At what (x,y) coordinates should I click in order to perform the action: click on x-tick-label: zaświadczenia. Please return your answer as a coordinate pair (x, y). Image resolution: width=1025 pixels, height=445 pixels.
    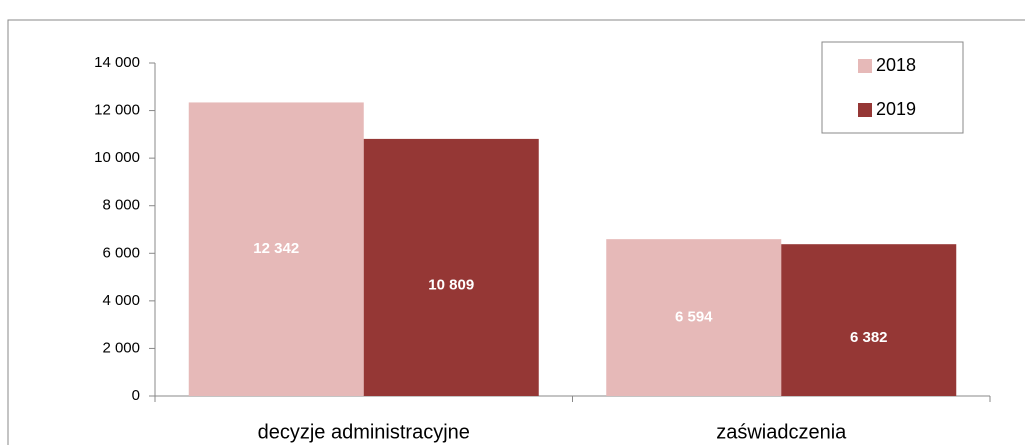
    Looking at the image, I should click on (781, 432).